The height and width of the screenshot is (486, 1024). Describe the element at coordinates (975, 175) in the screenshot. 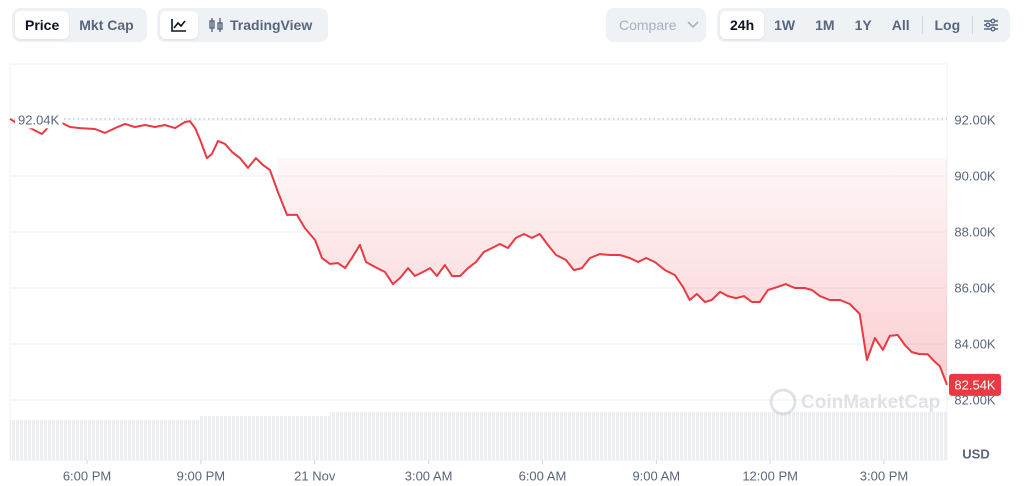

I see `y-tick-label: 90.00K` at that location.